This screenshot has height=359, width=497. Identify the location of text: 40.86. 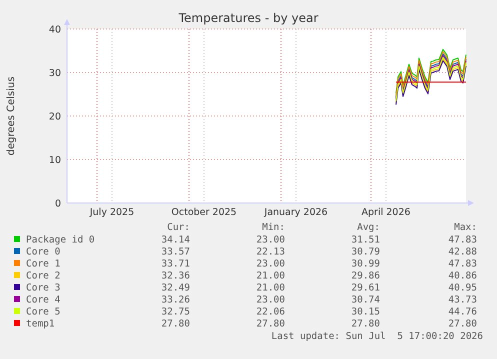
(463, 276).